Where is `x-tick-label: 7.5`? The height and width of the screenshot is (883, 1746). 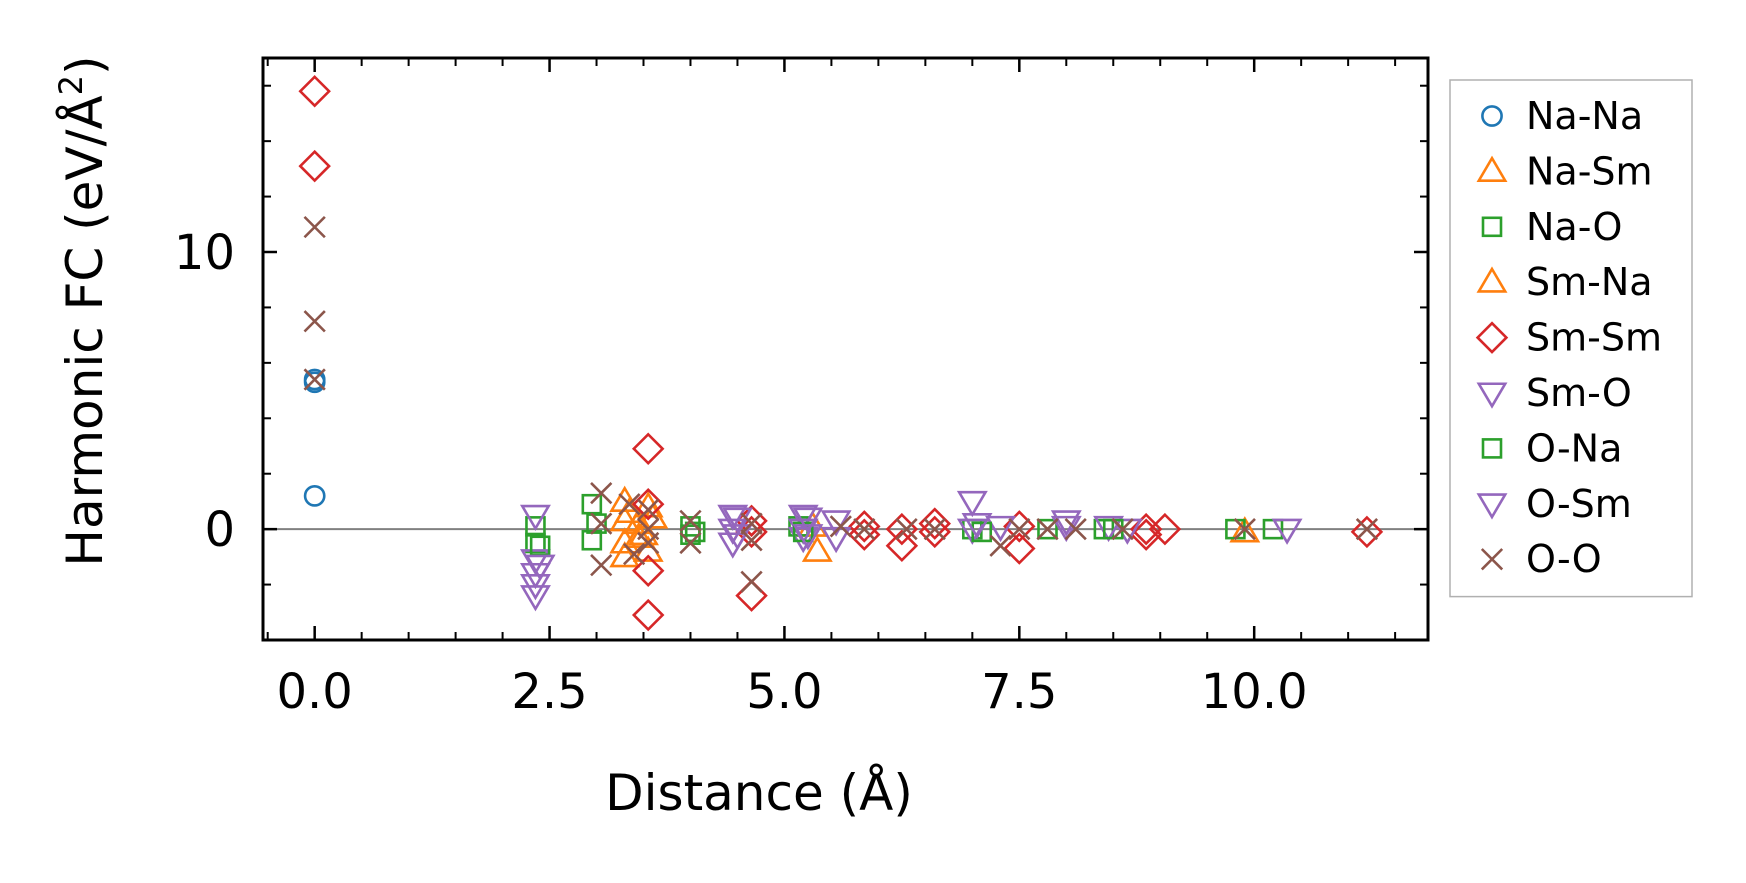
x-tick-label: 7.5 is located at coordinates (1019, 692).